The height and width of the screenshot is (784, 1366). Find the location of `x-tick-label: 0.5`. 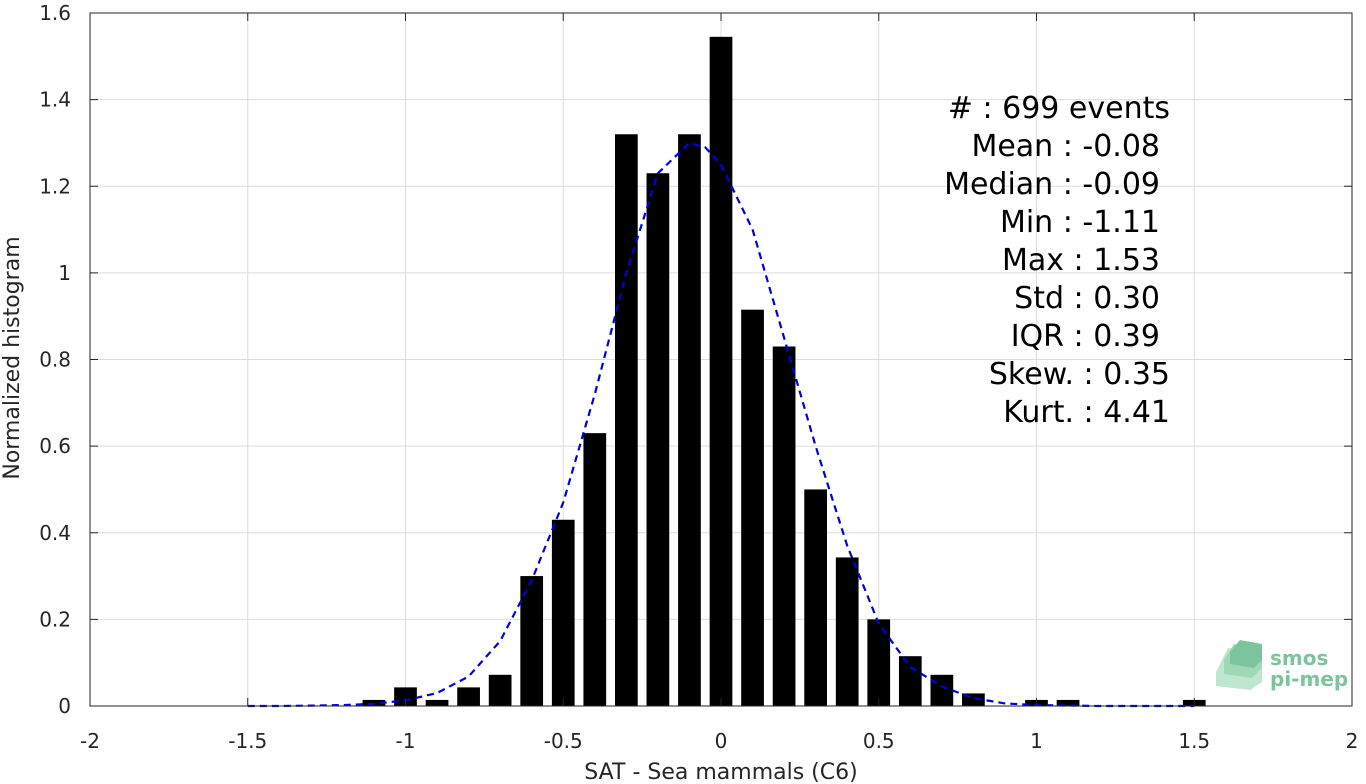

x-tick-label: 0.5 is located at coordinates (879, 741).